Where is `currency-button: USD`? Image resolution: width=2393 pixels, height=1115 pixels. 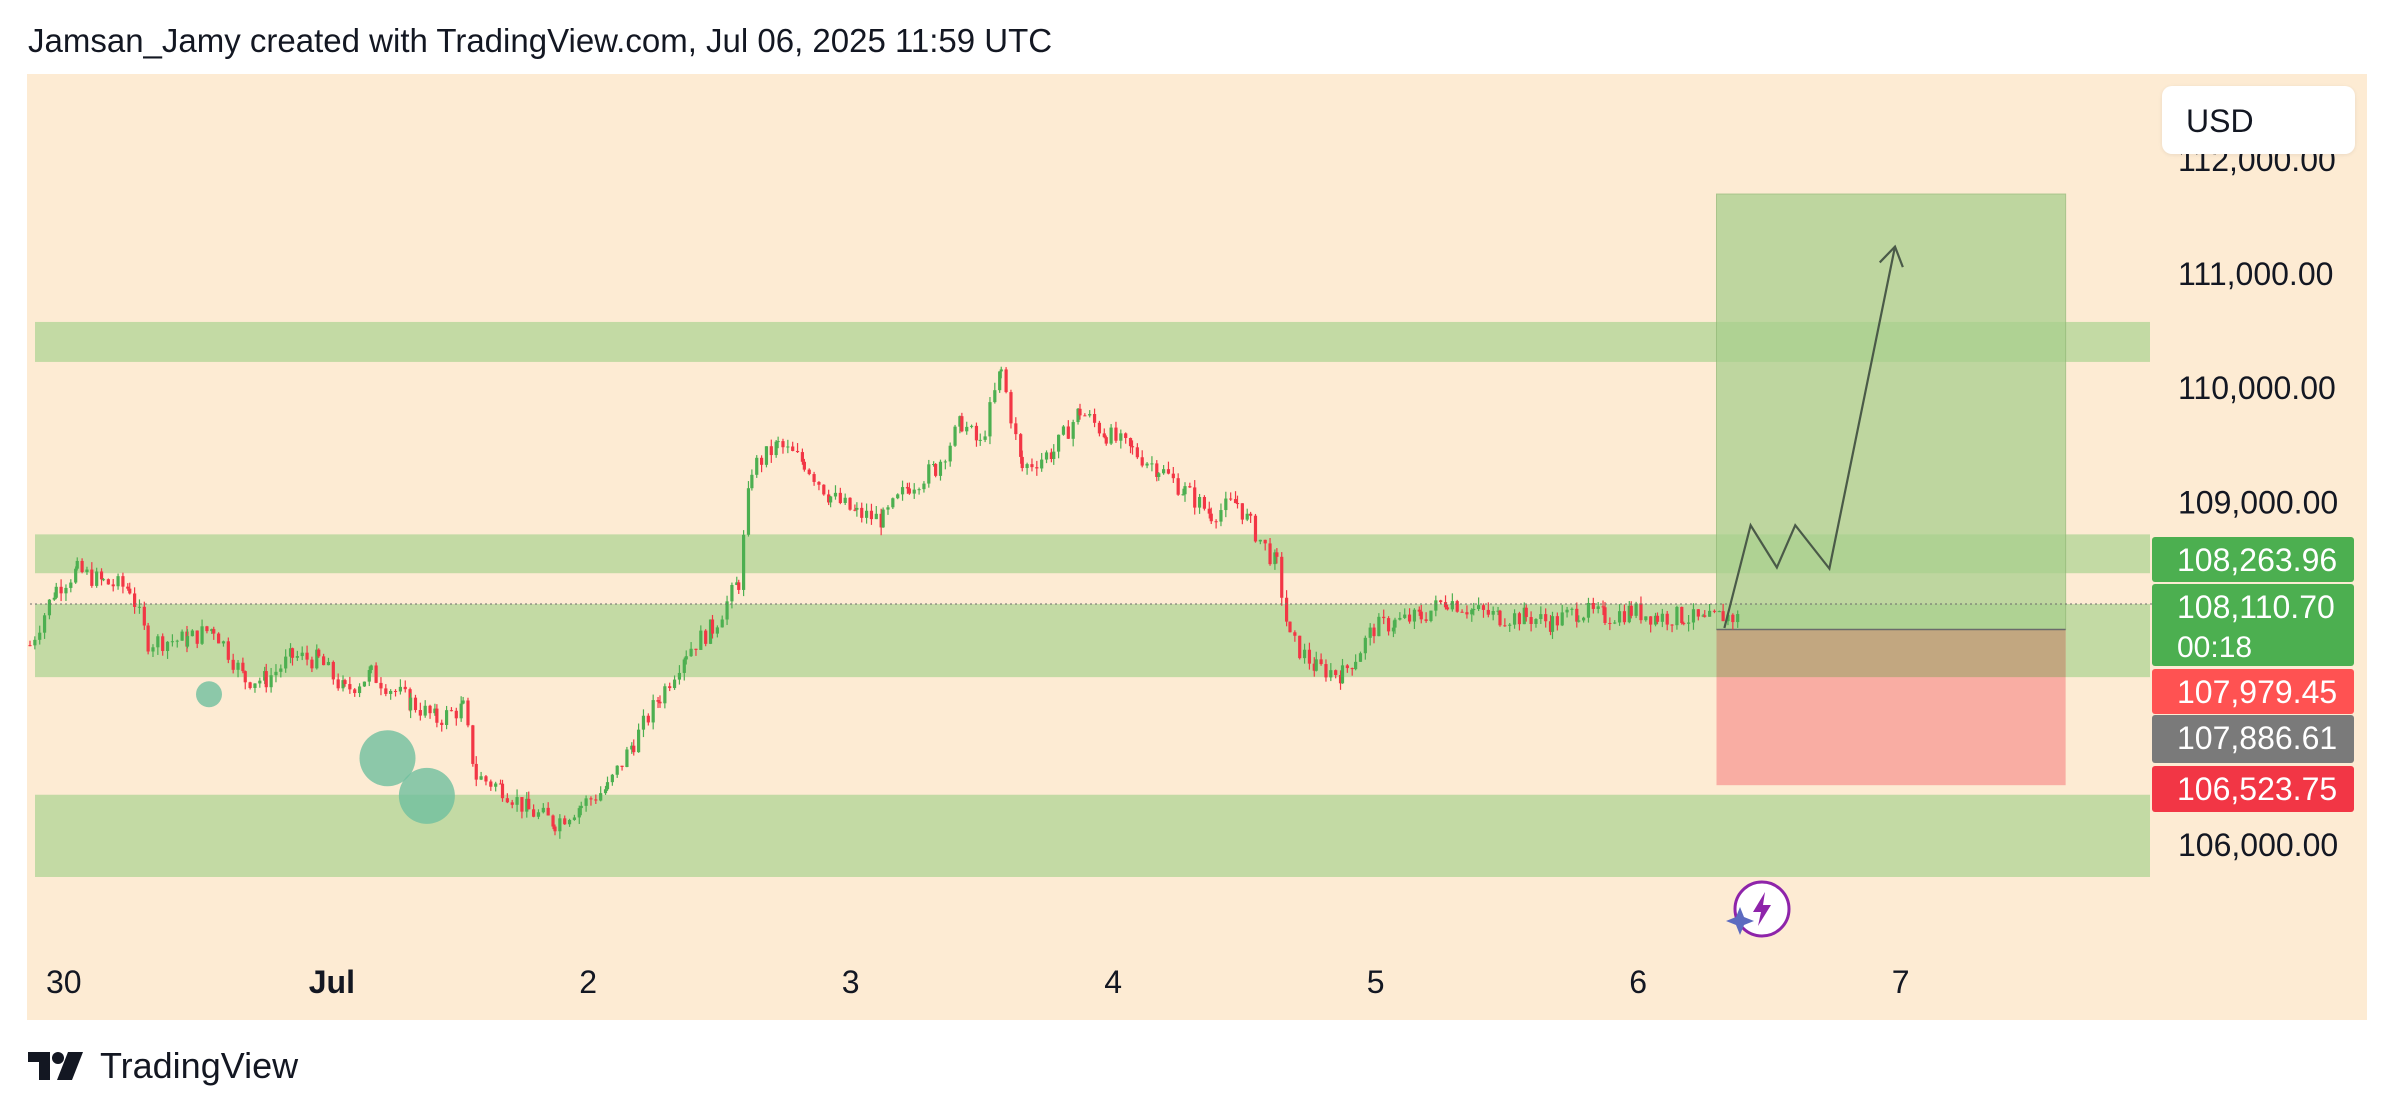
currency-button: USD is located at coordinates (2258, 120).